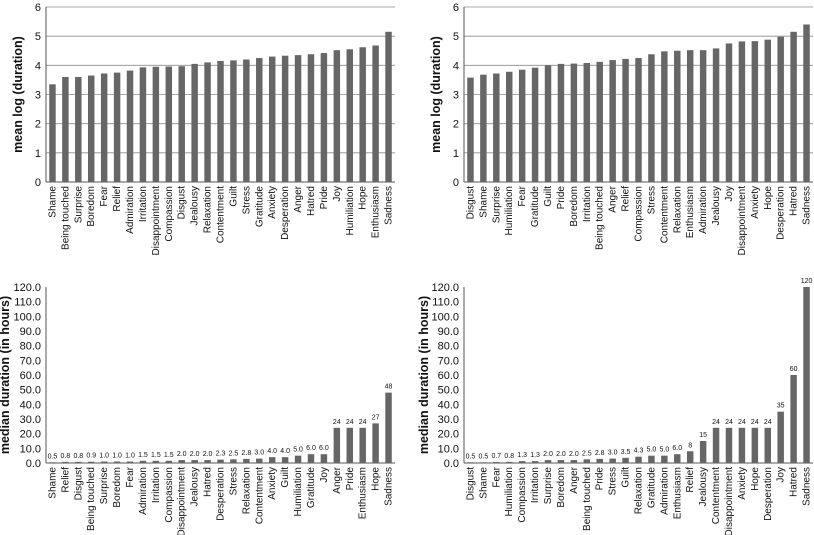 This screenshot has width=814, height=535. Describe the element at coordinates (27, 288) in the screenshot. I see `y-tick-label: 120.0` at that location.